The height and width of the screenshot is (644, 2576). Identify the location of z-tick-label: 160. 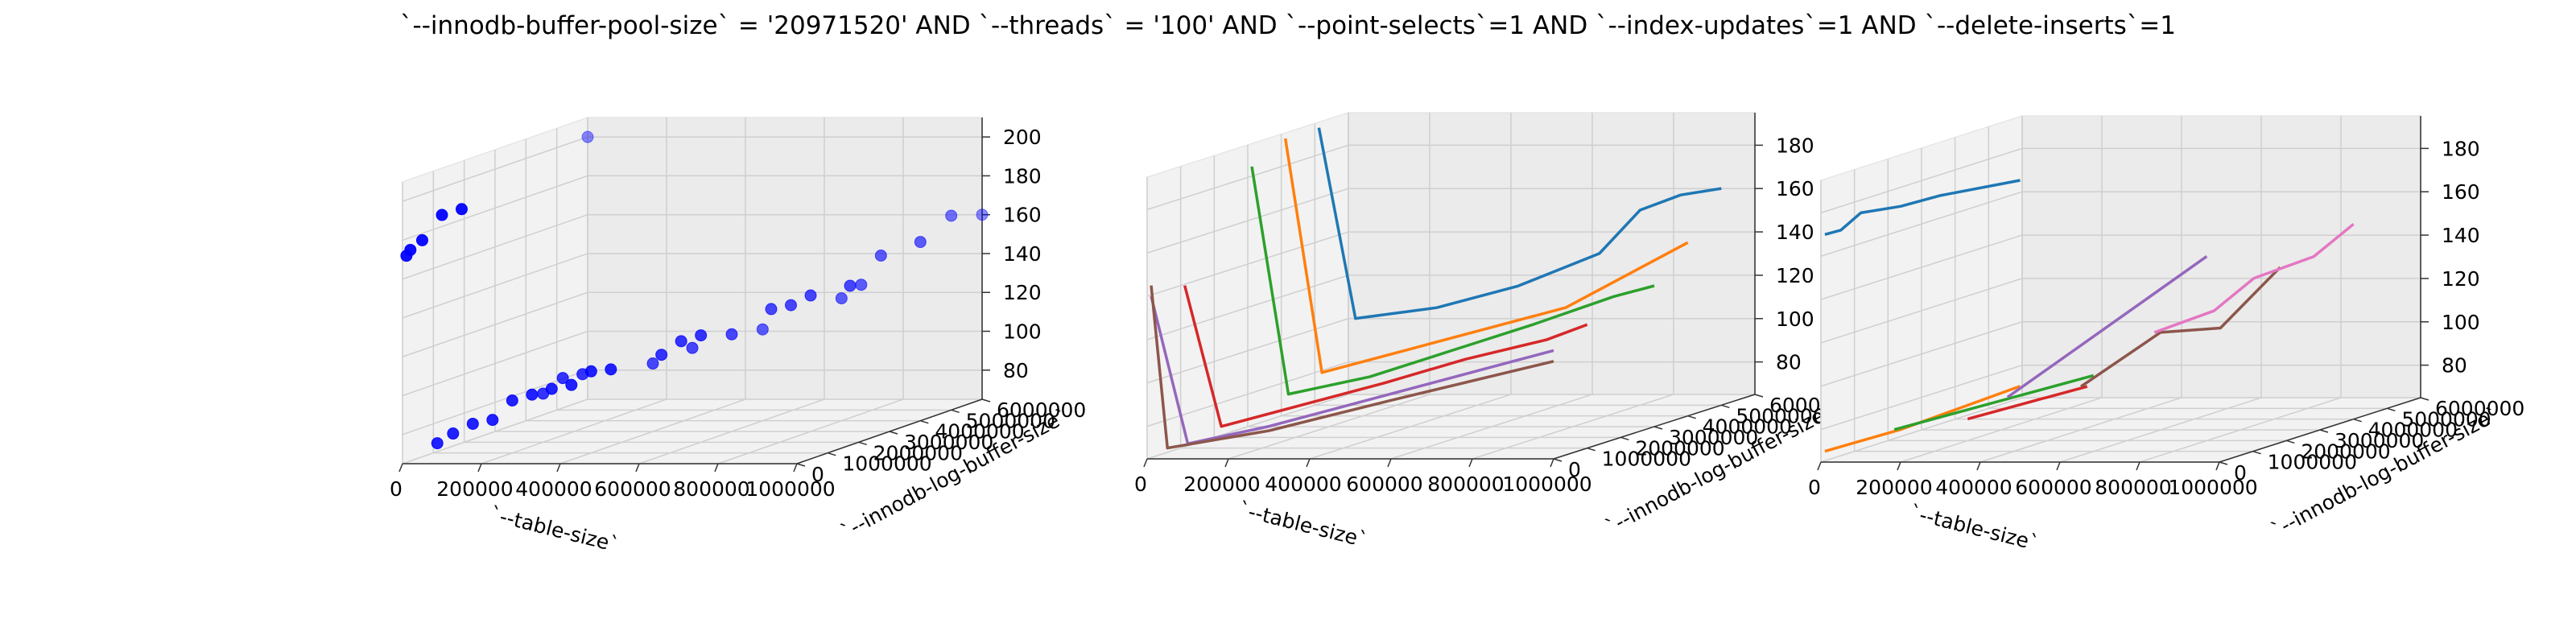
(2461, 192).